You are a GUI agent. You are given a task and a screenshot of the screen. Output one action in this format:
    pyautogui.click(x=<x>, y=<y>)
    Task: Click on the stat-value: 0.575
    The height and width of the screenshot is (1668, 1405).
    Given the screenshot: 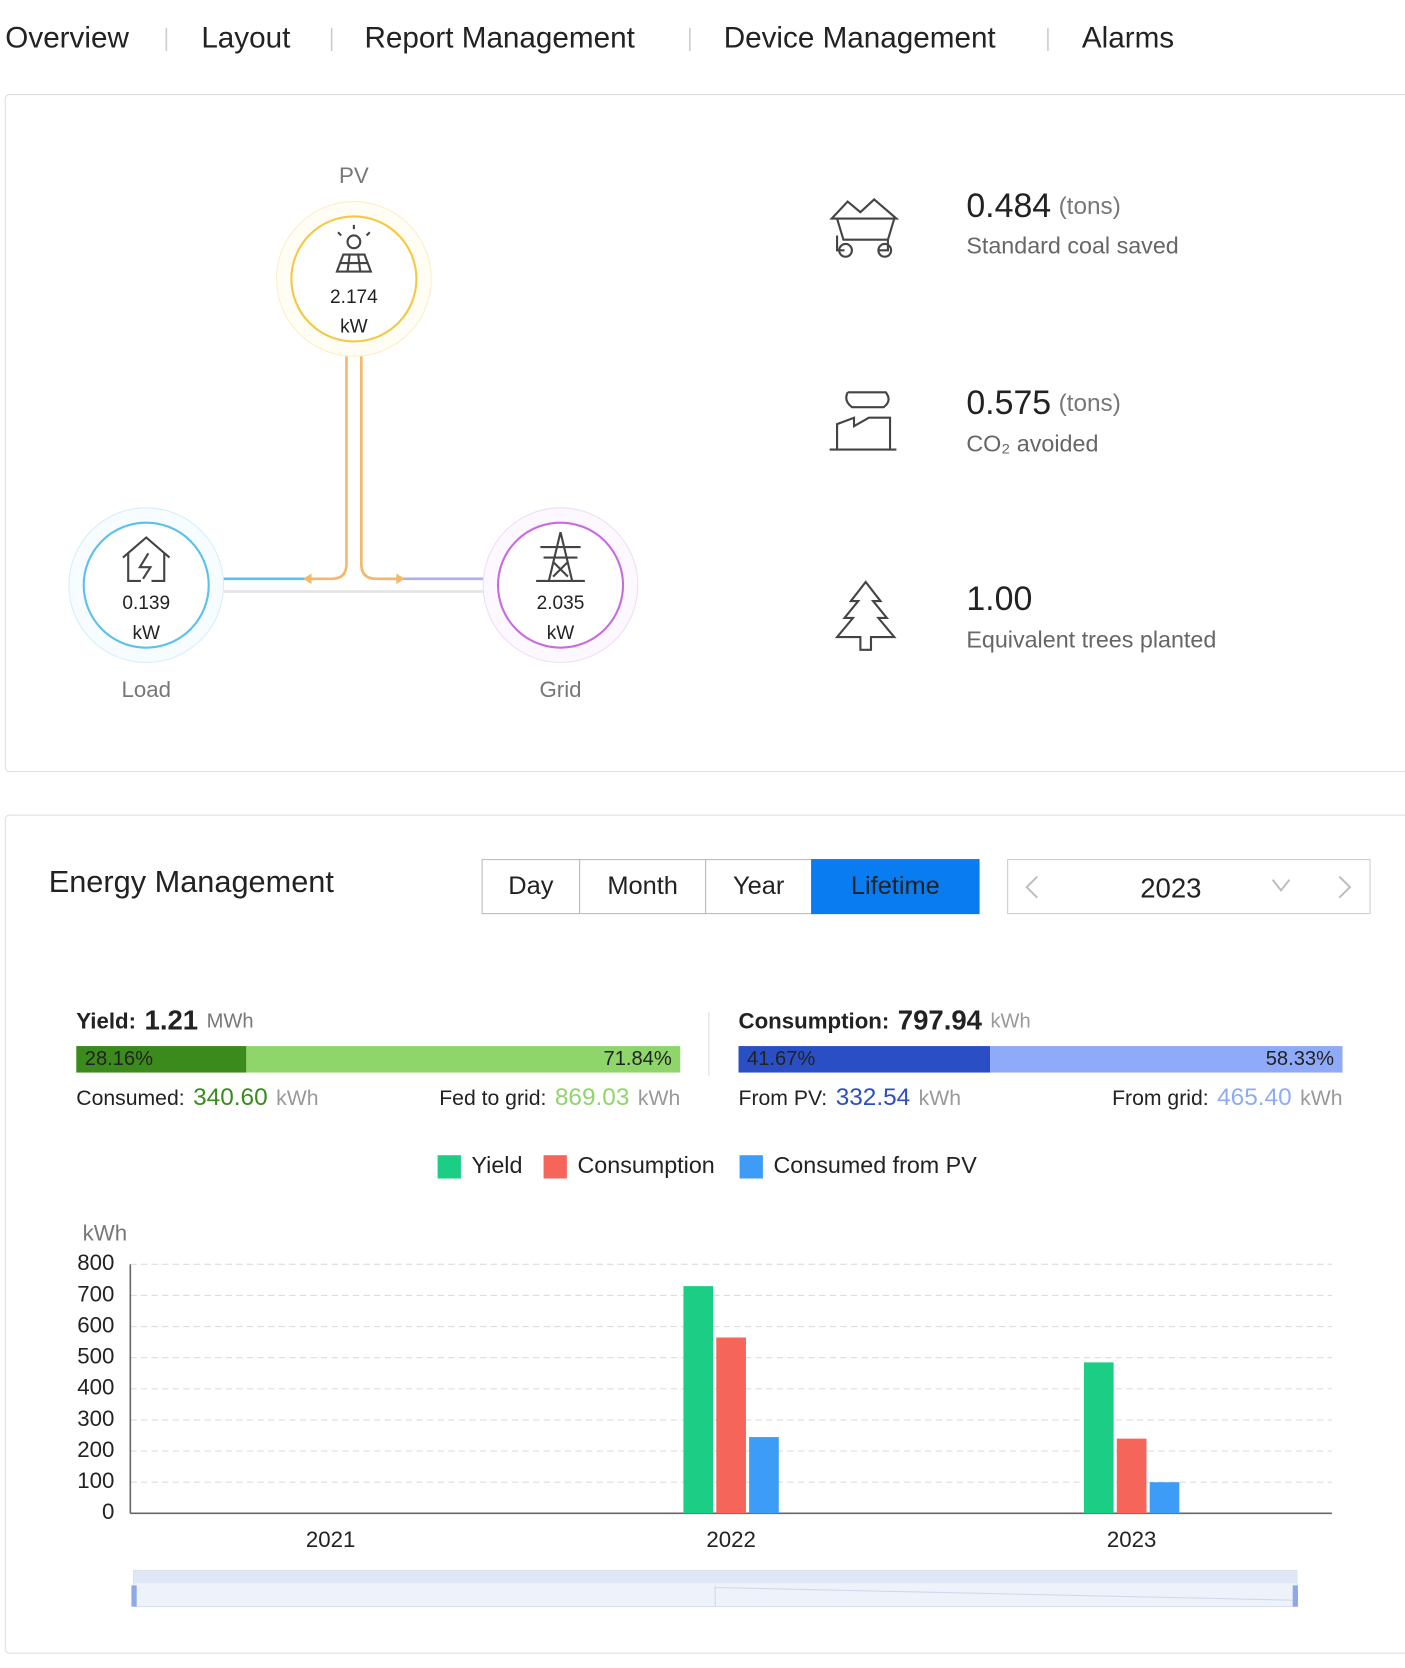 What is the action you would take?
    pyautogui.click(x=1008, y=403)
    